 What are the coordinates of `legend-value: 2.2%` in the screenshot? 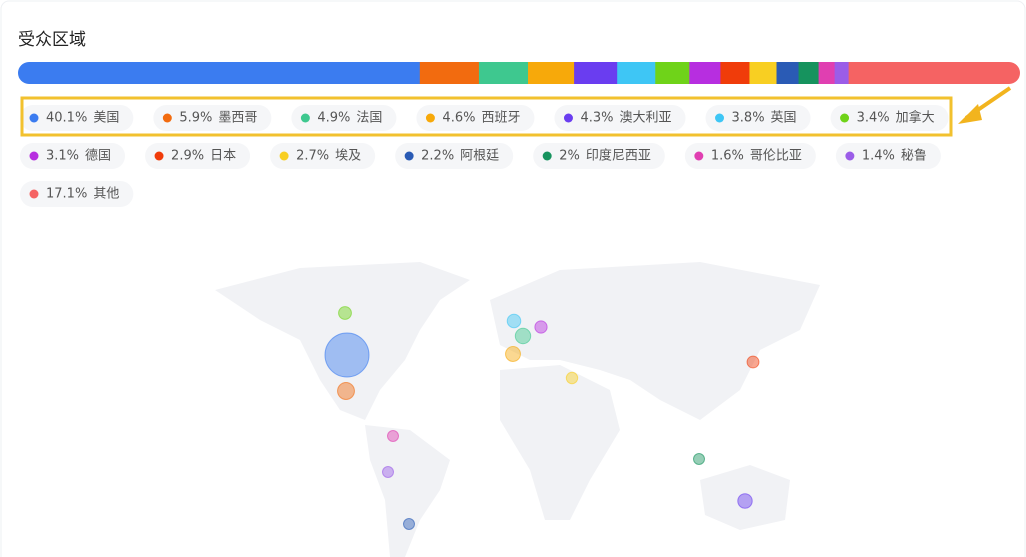 It's located at (437, 156).